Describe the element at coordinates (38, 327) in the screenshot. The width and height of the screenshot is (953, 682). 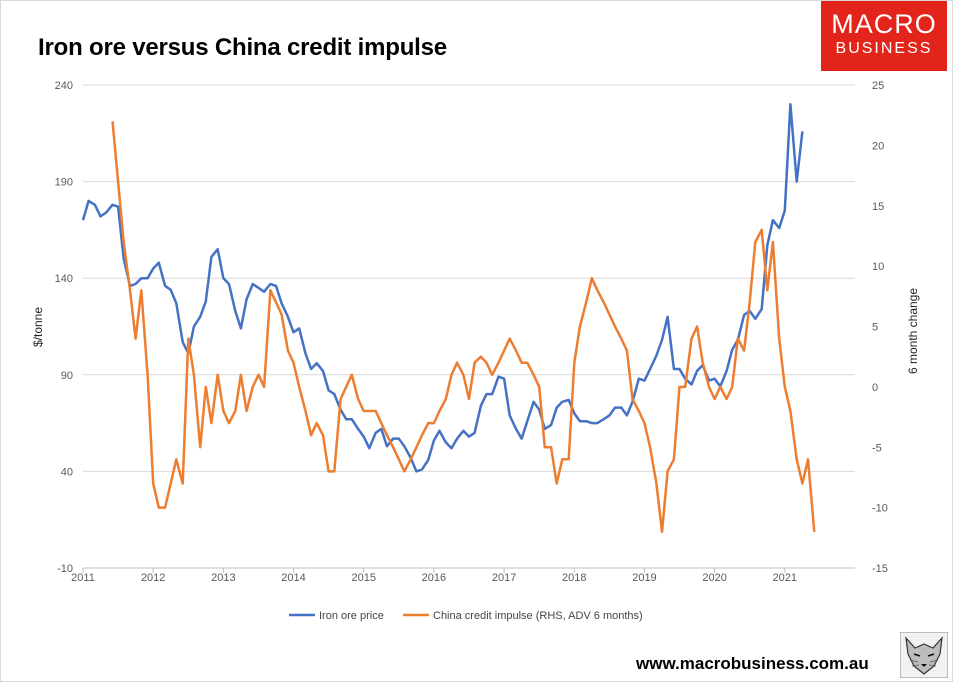
I see `y-axis-left-title: $/tonne` at that location.